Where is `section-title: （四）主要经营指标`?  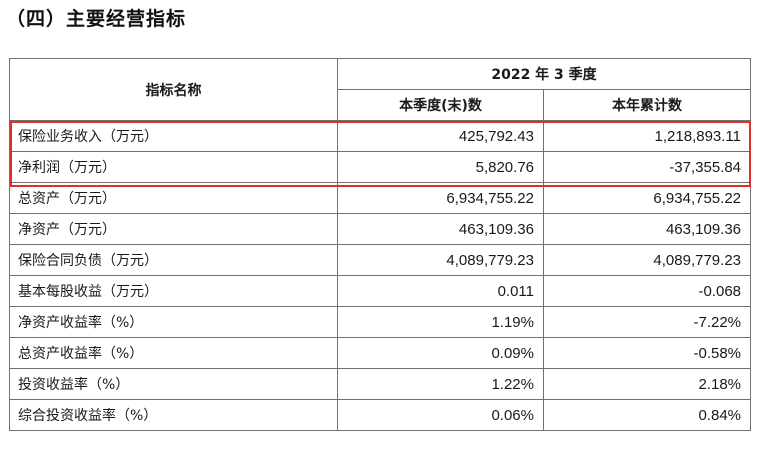
section-title: （四）主要经营指标 is located at coordinates (96, 19).